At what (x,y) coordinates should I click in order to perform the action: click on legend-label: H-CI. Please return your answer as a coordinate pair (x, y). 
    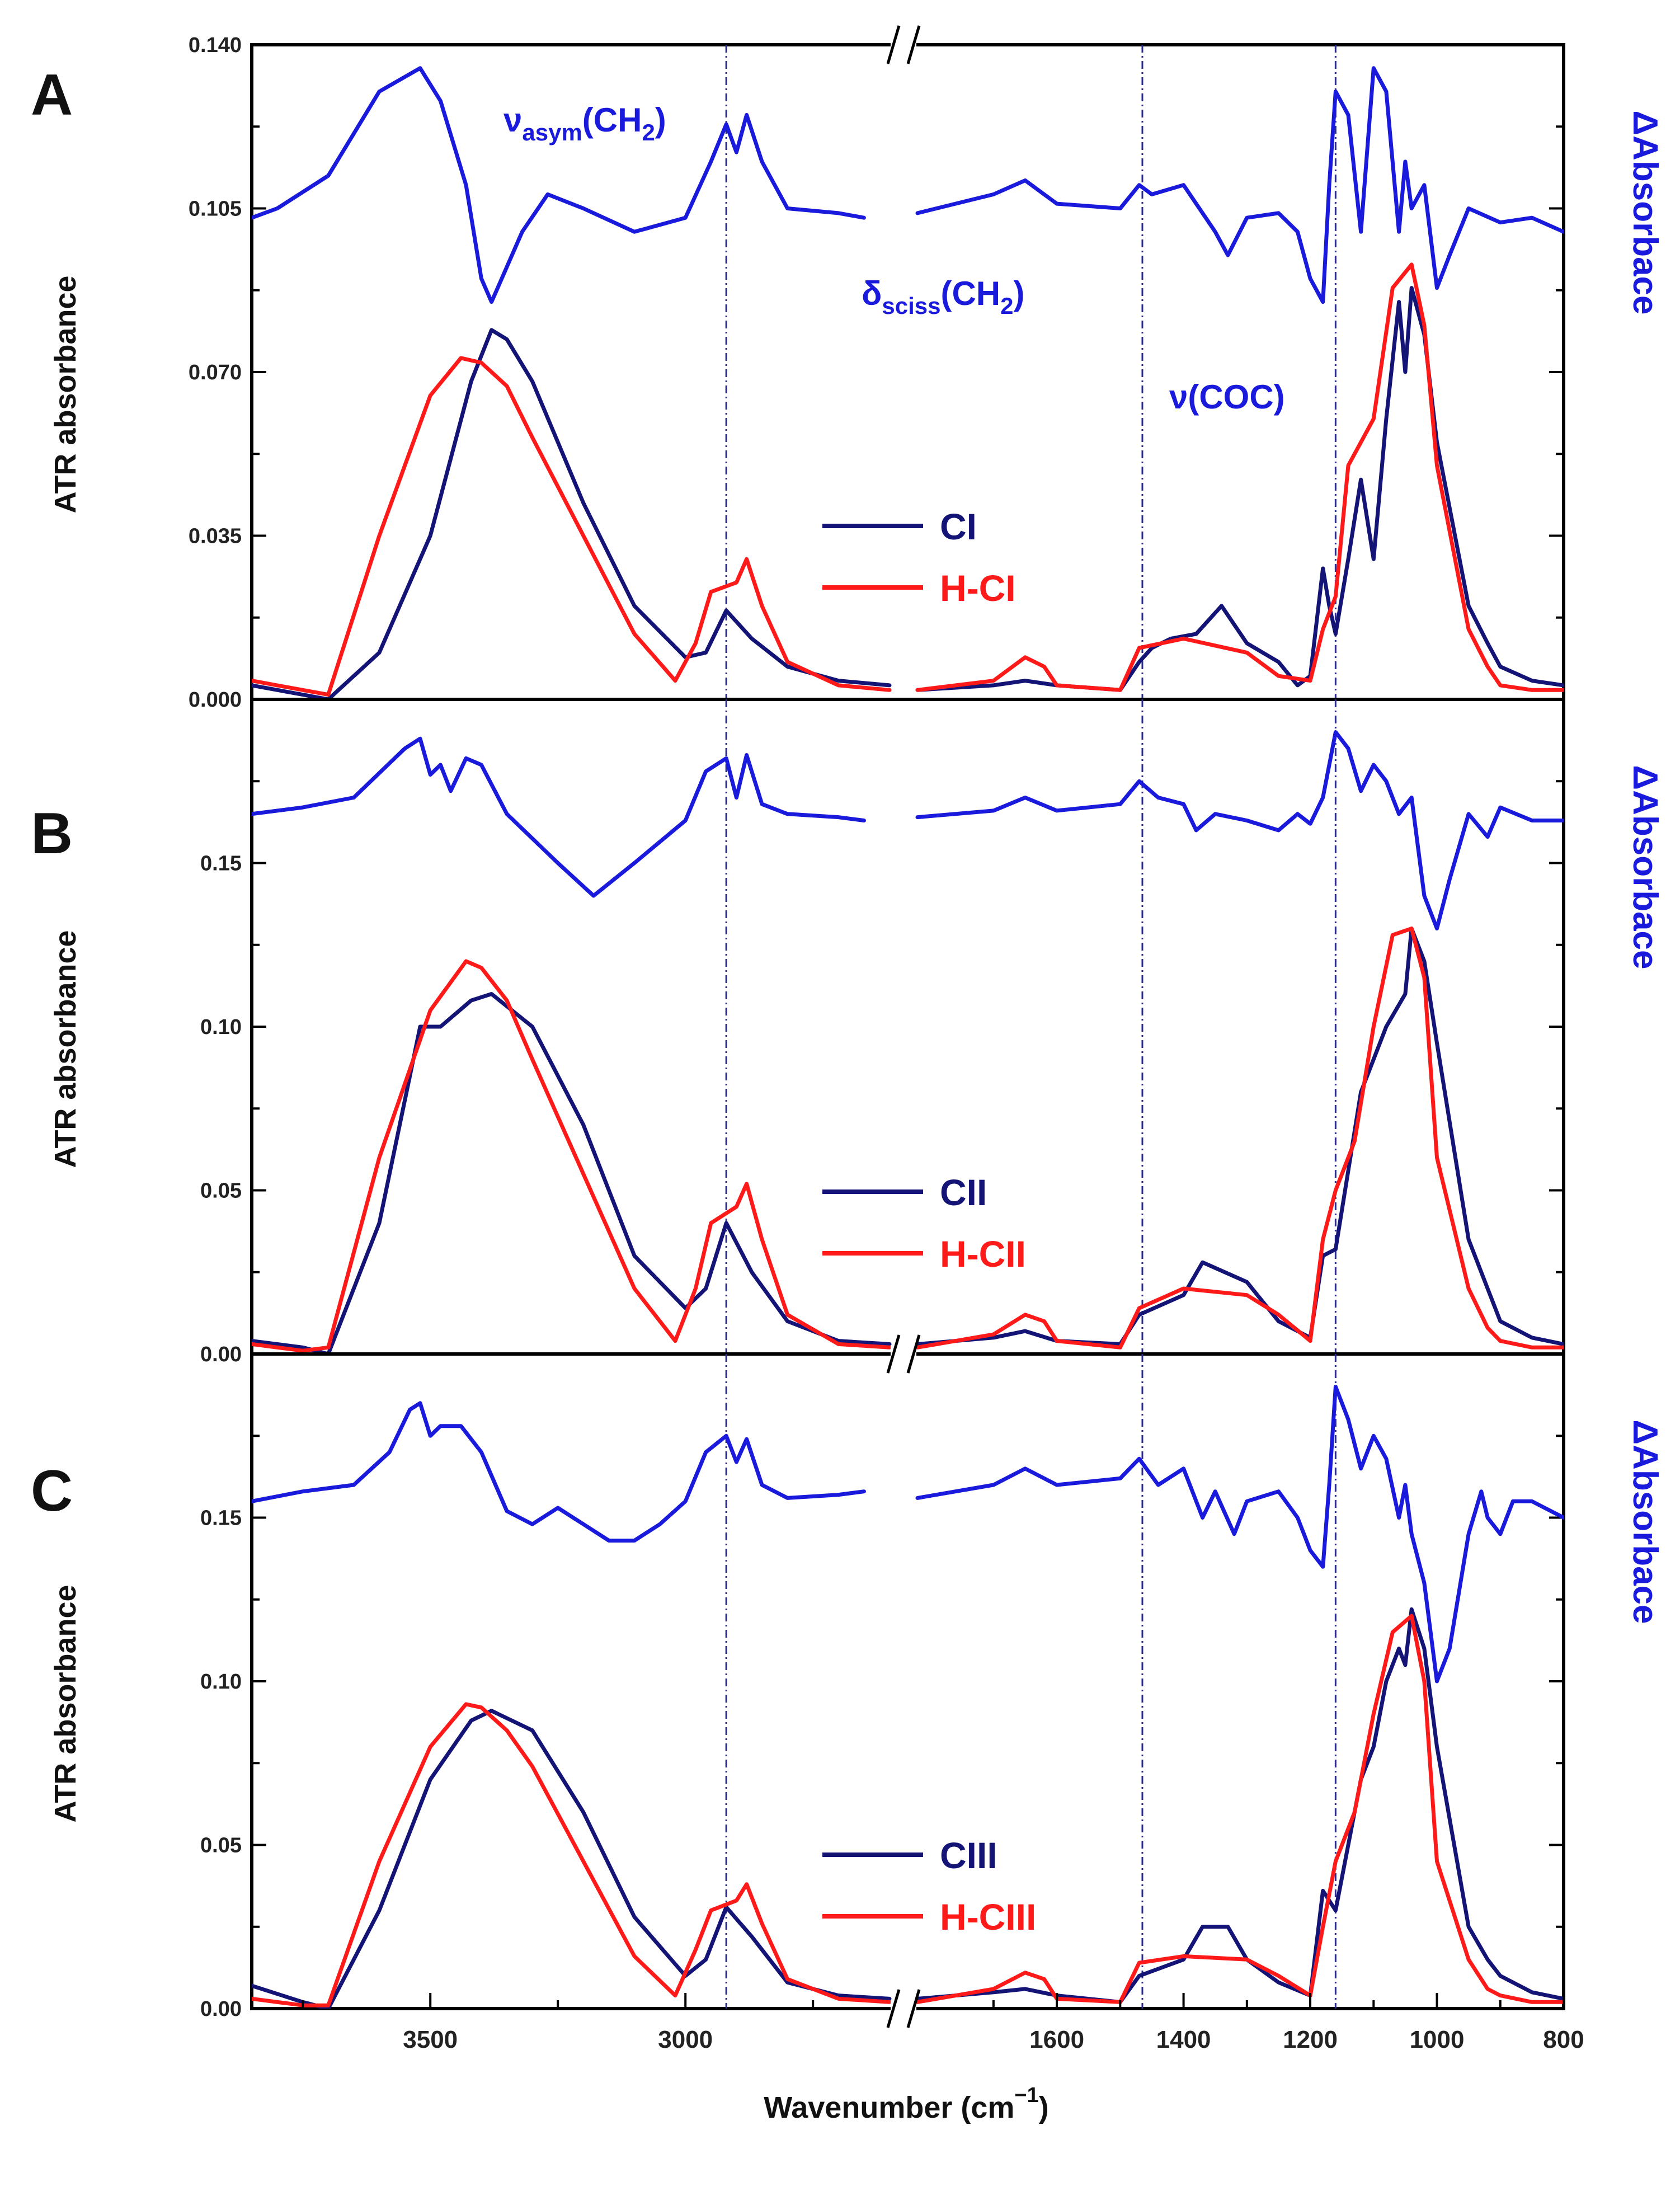
    Looking at the image, I should click on (978, 588).